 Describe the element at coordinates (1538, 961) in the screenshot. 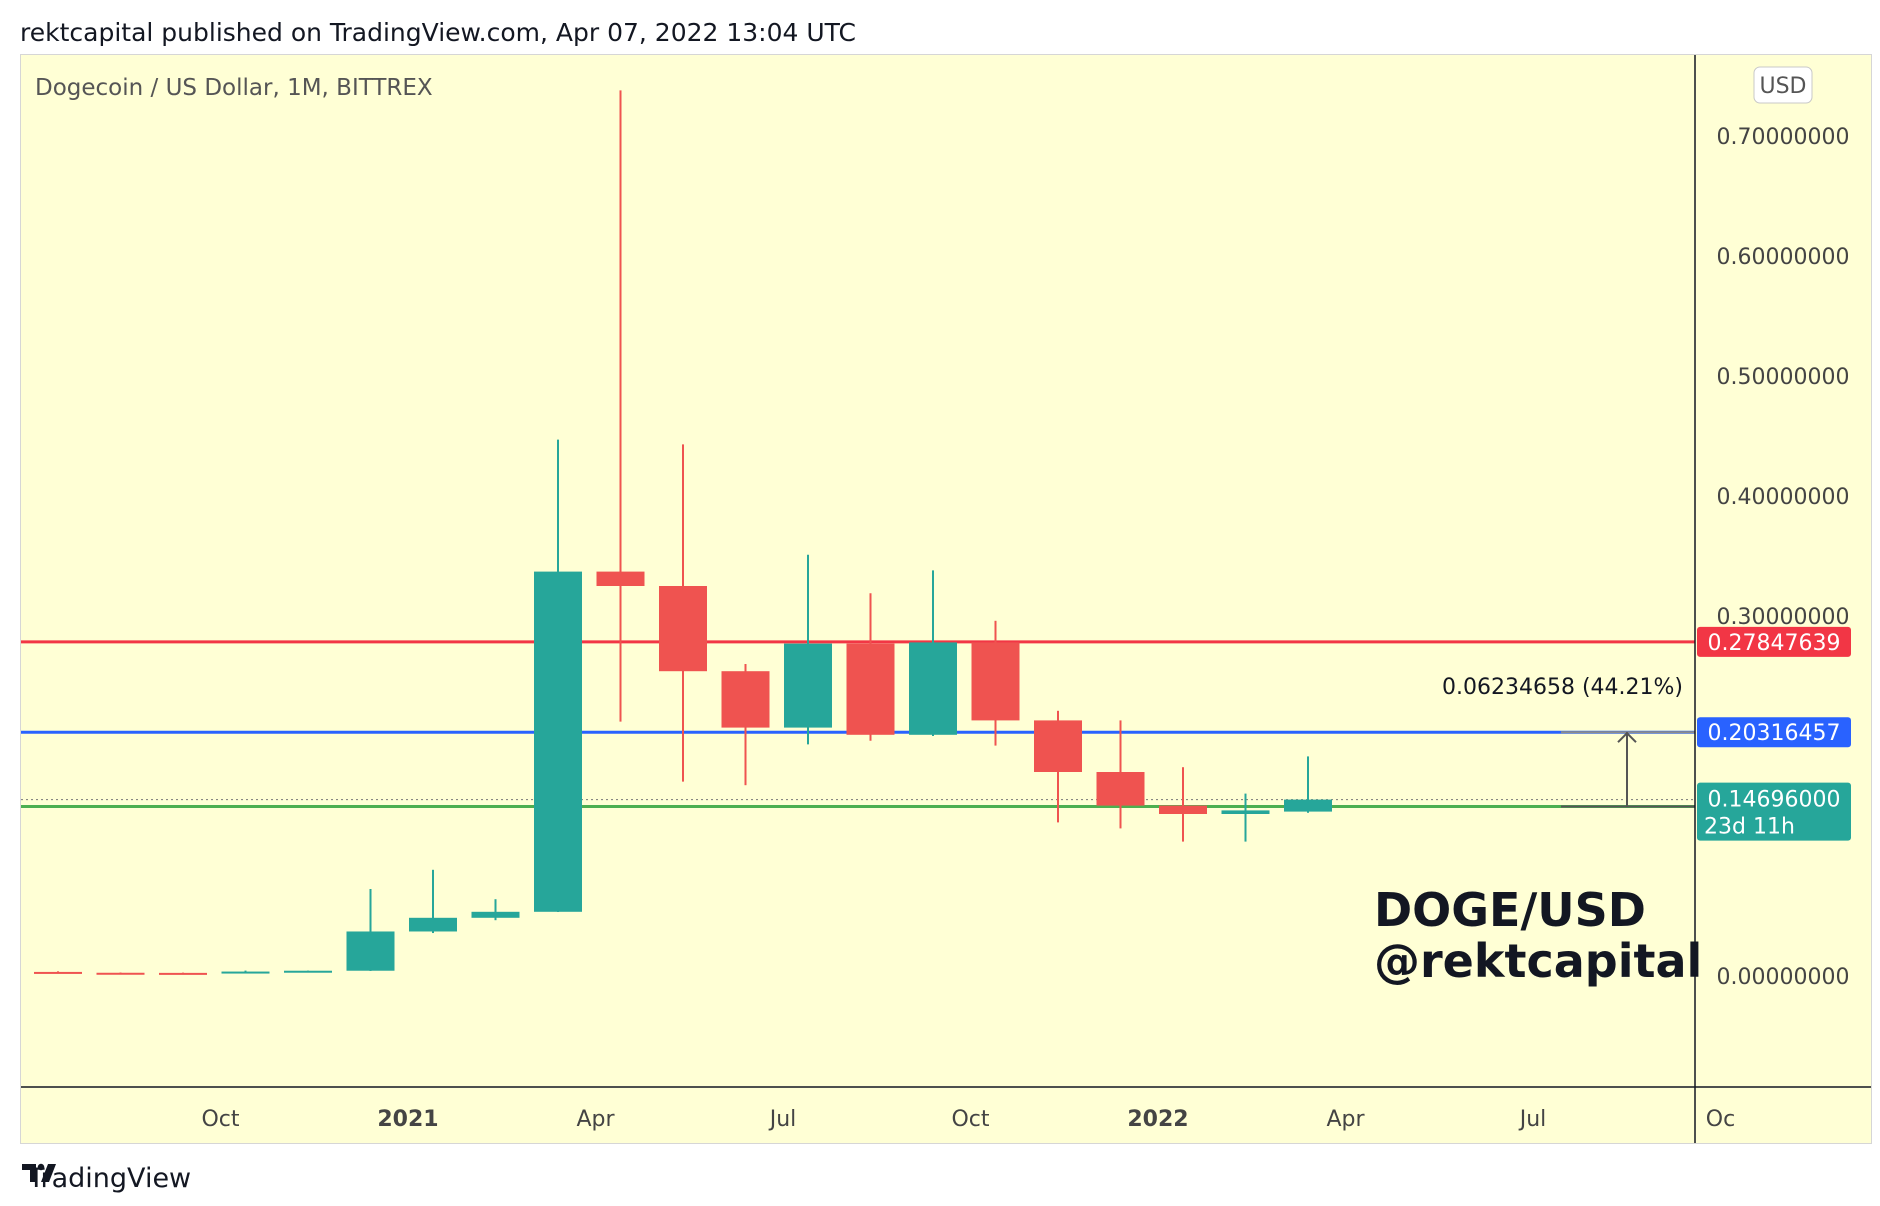

I see `watermark-author: @rektcapital` at that location.